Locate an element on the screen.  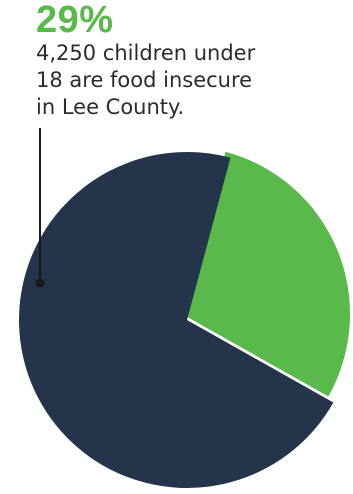
caption-line: in Lee County. is located at coordinates (110, 107).